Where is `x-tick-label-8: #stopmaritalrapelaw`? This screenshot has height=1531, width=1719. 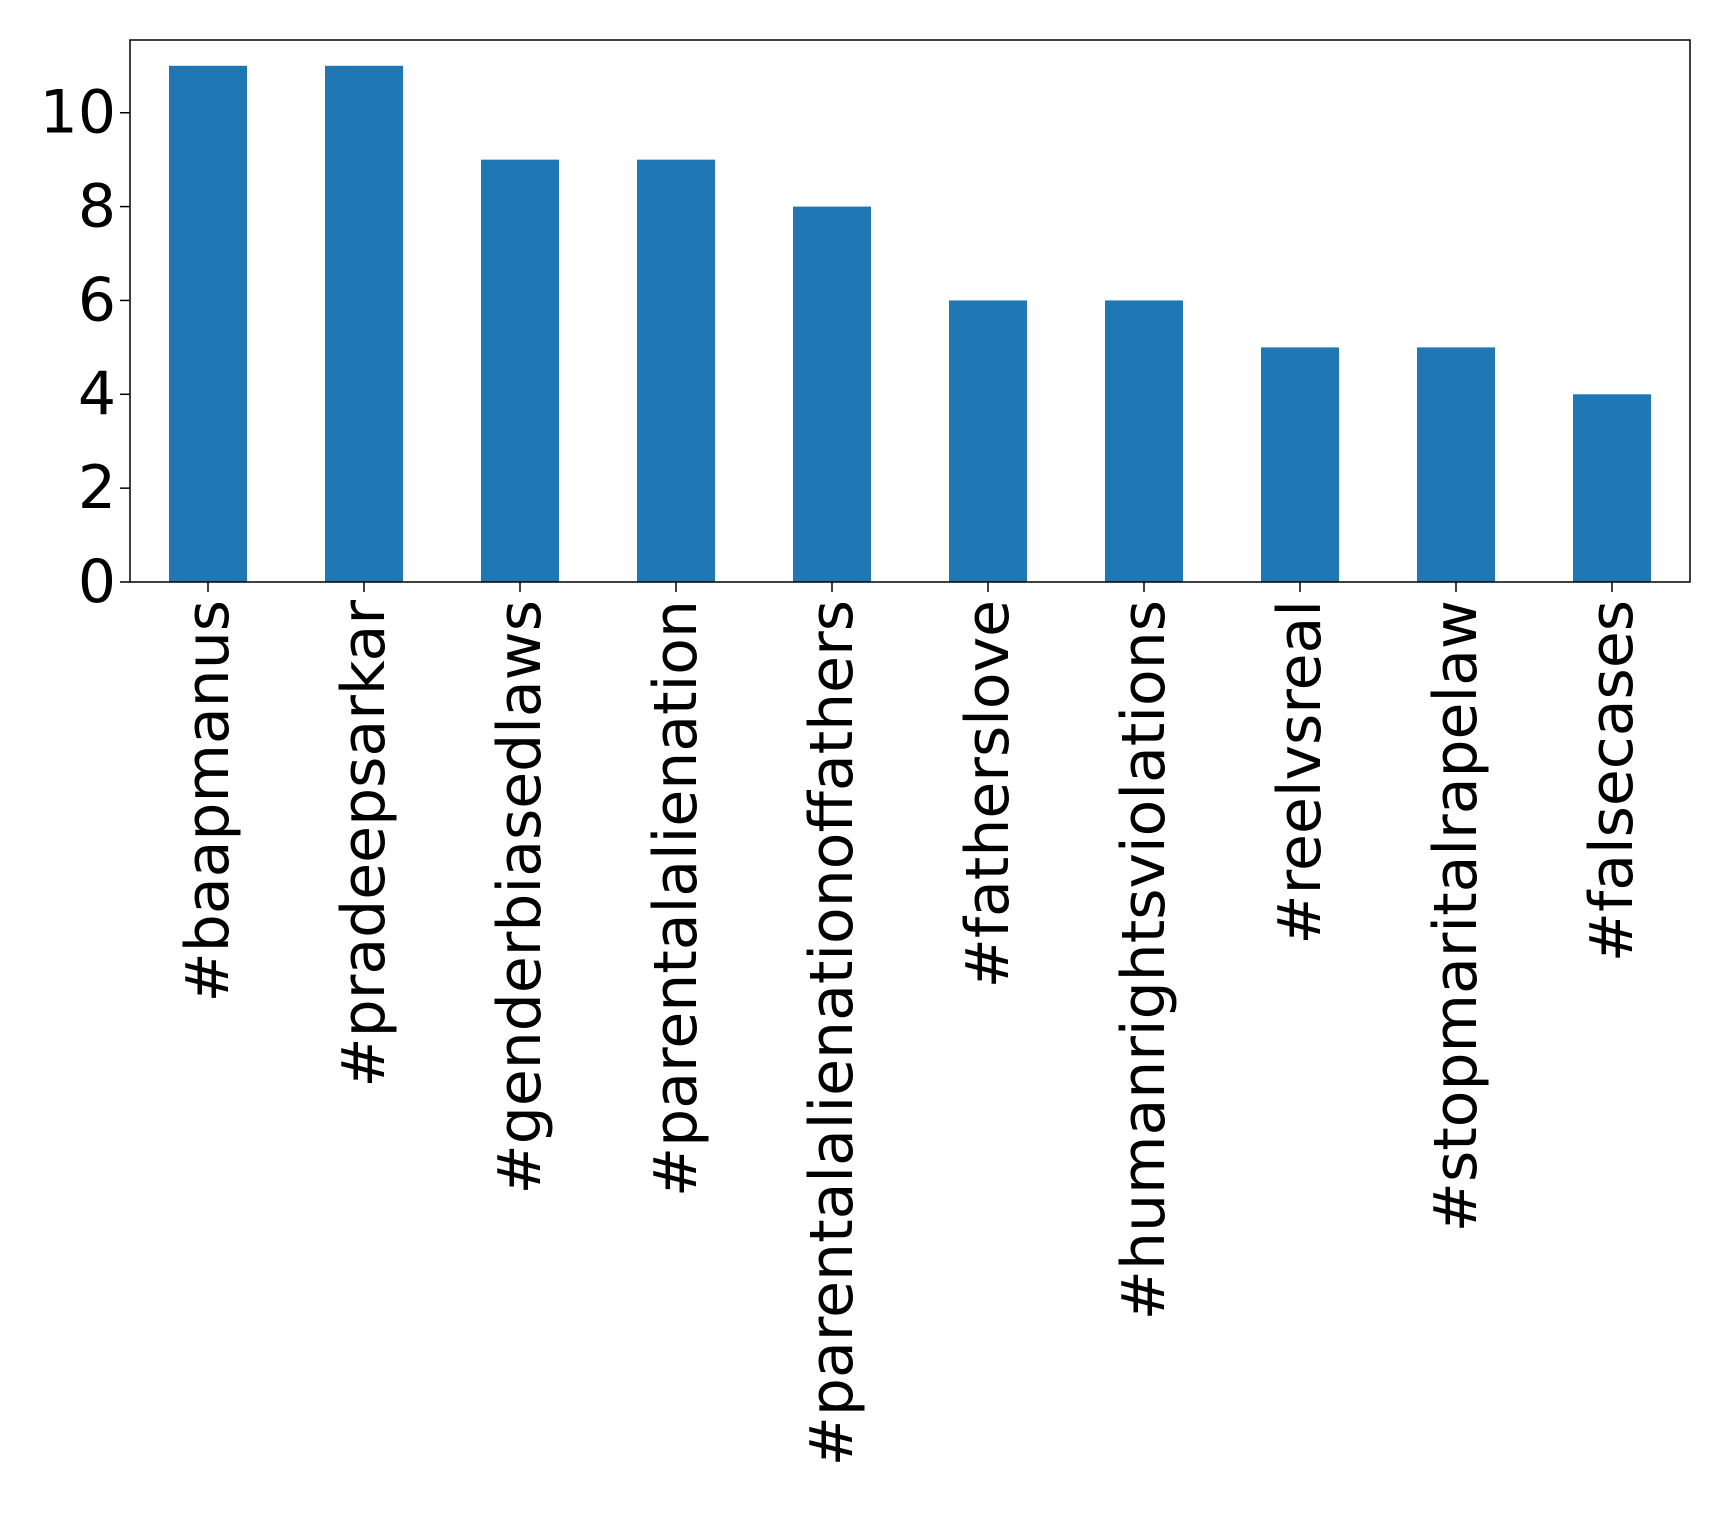 x-tick-label-8: #stopmaritalrapelaw is located at coordinates (1456, 916).